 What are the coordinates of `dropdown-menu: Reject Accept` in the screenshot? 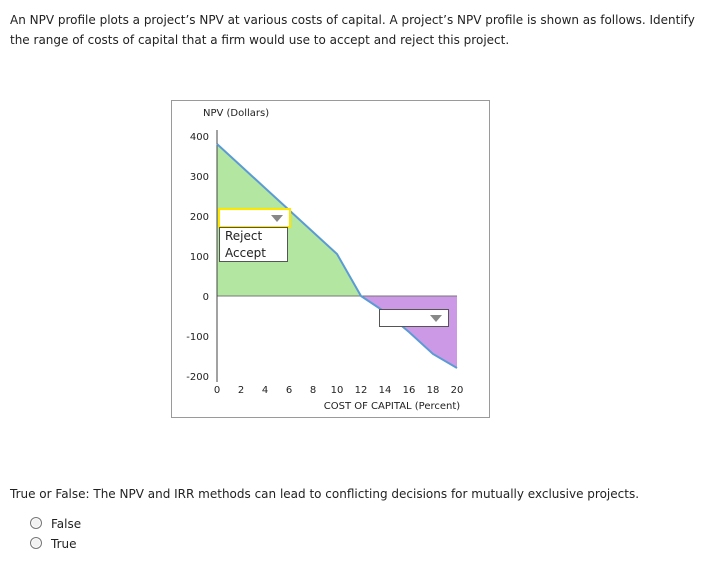 It's located at (253, 244).